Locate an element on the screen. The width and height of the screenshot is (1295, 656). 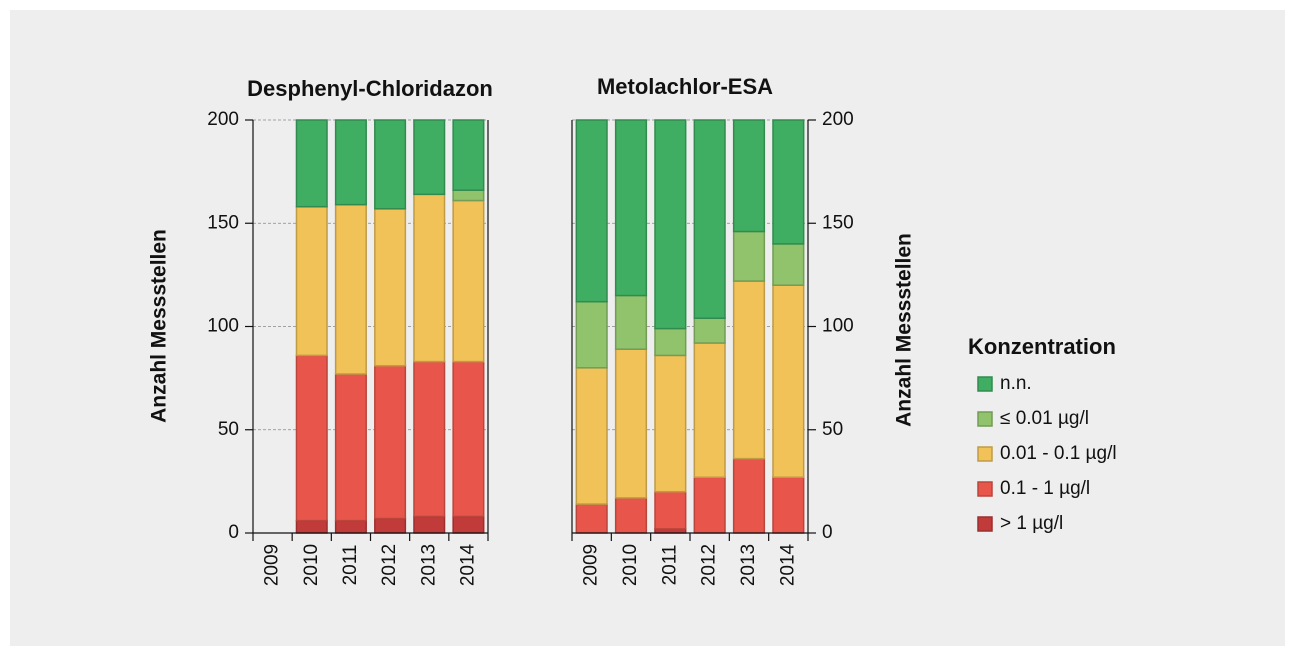
chart-title: Metolachlor-ESA is located at coordinates (685, 86).